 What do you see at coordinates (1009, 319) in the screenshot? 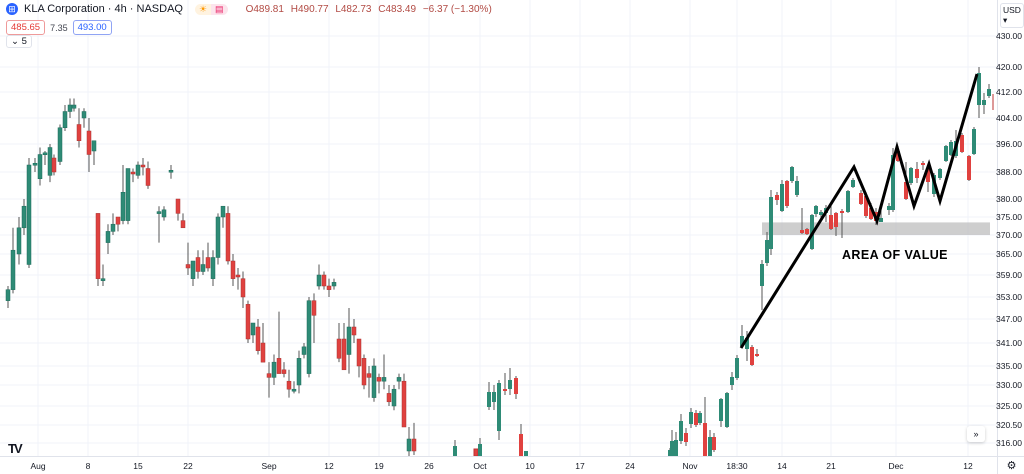
I see `price-tick-label: 347.00` at bounding box center [1009, 319].